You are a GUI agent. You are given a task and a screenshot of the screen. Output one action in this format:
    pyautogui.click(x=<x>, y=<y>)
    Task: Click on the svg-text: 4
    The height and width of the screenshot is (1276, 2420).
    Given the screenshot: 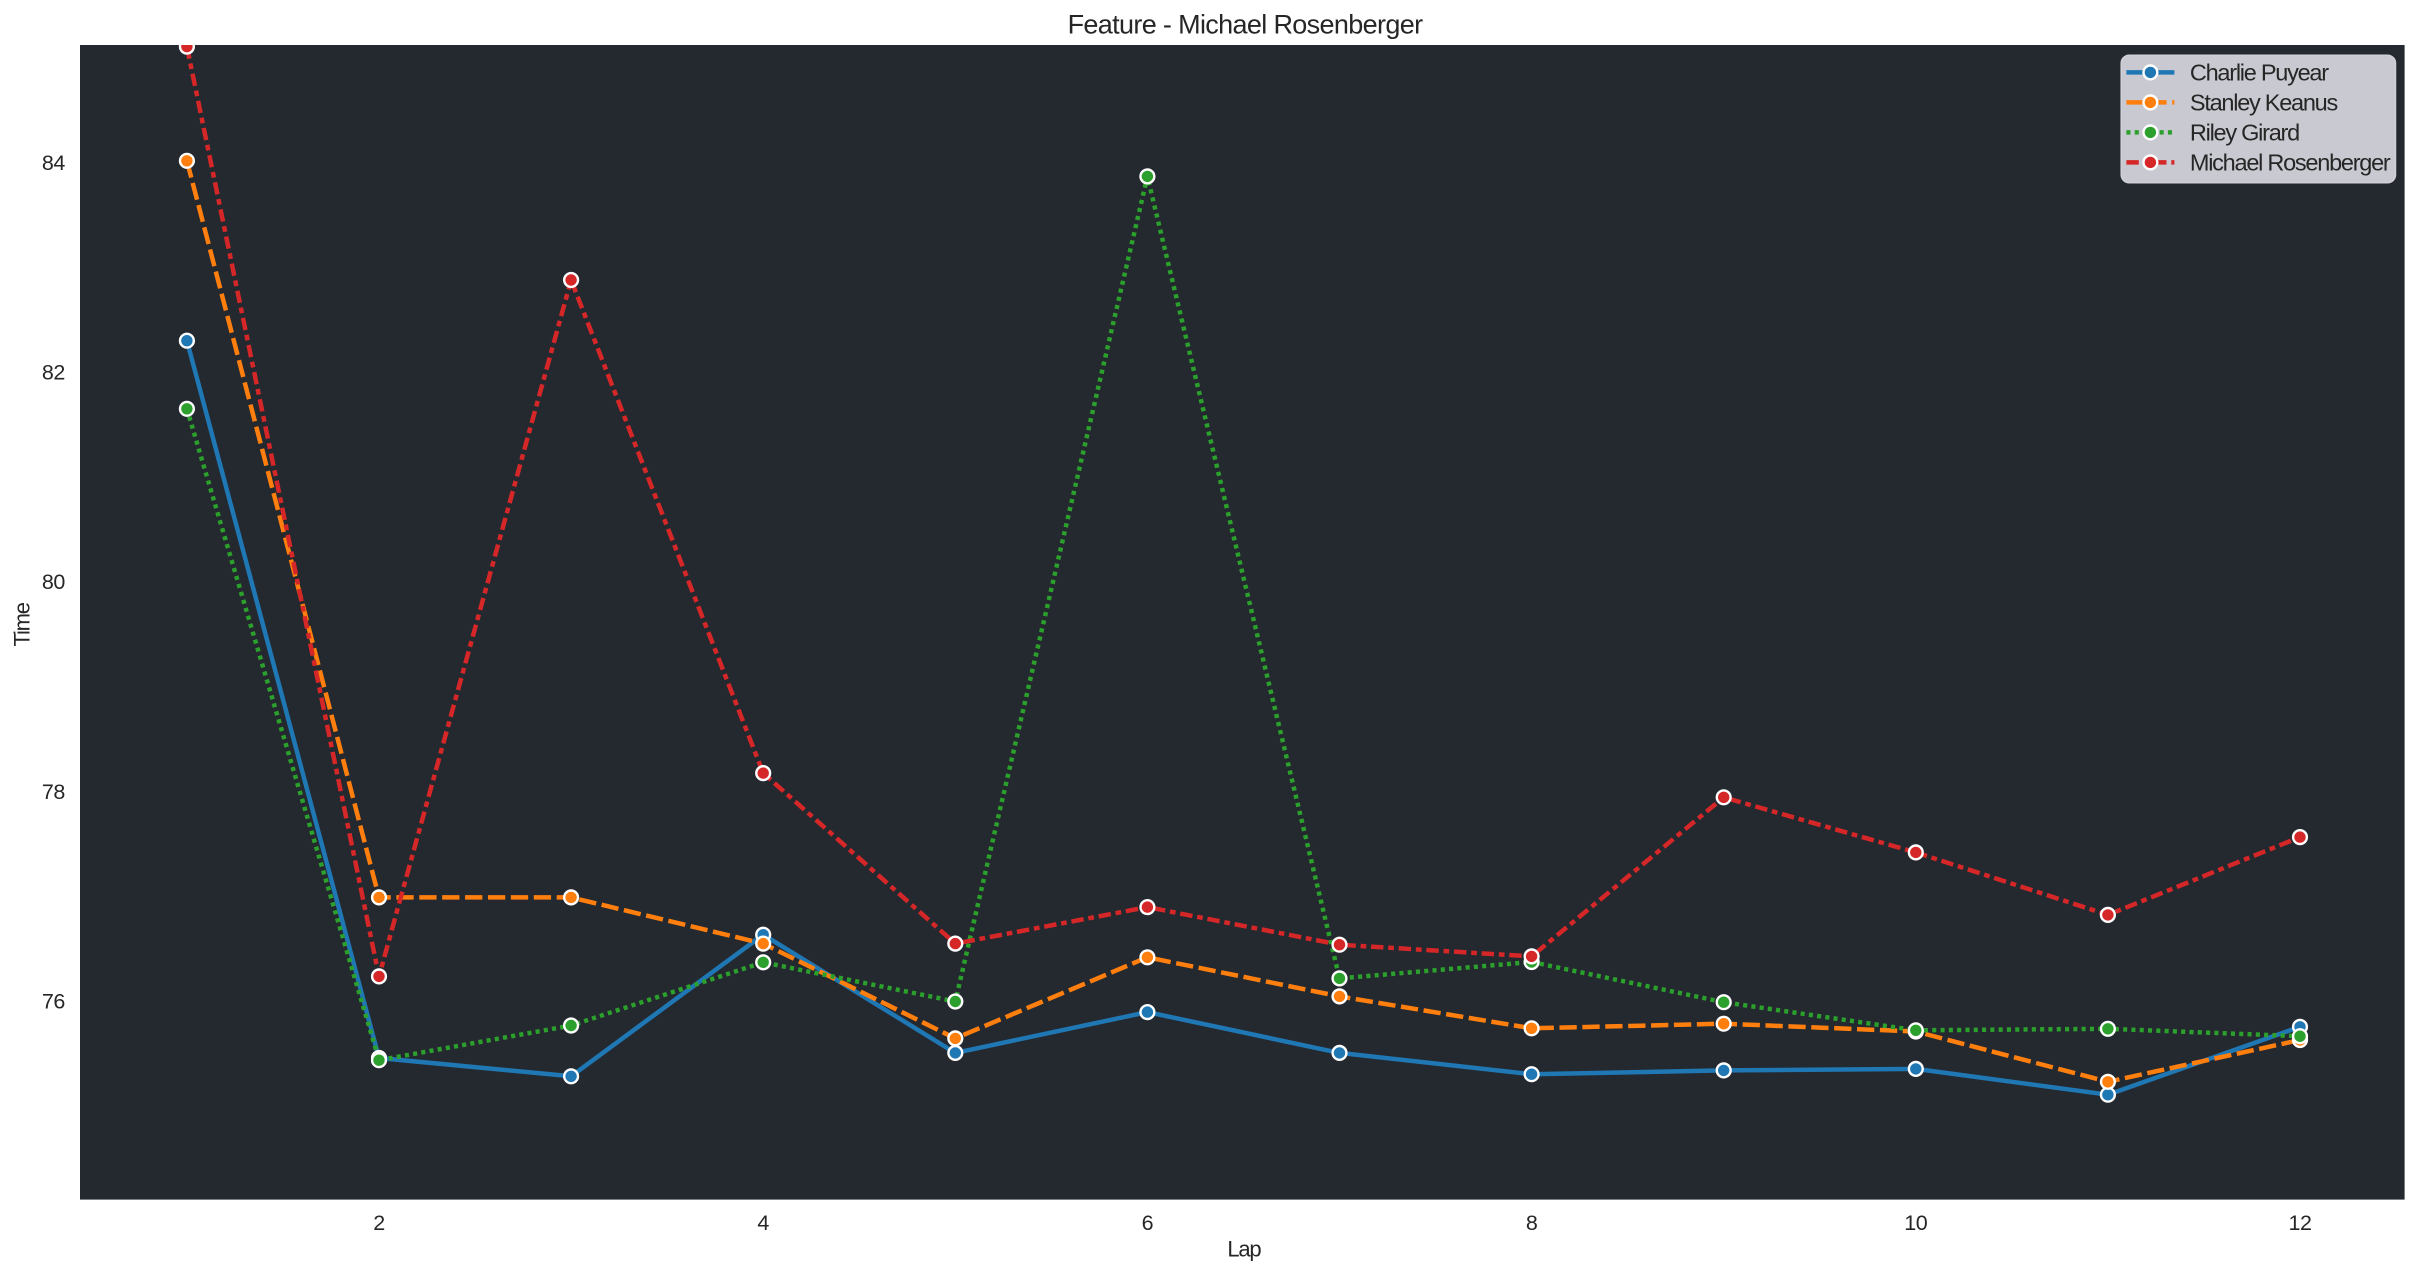 What is the action you would take?
    pyautogui.click(x=763, y=1223)
    